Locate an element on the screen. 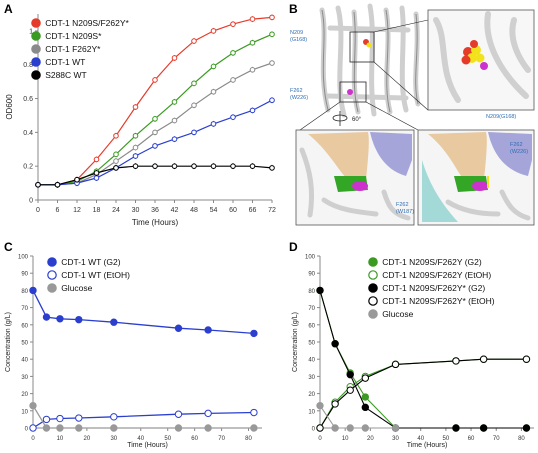 The image size is (538, 453). x-tick-label: 72 is located at coordinates (272, 210).